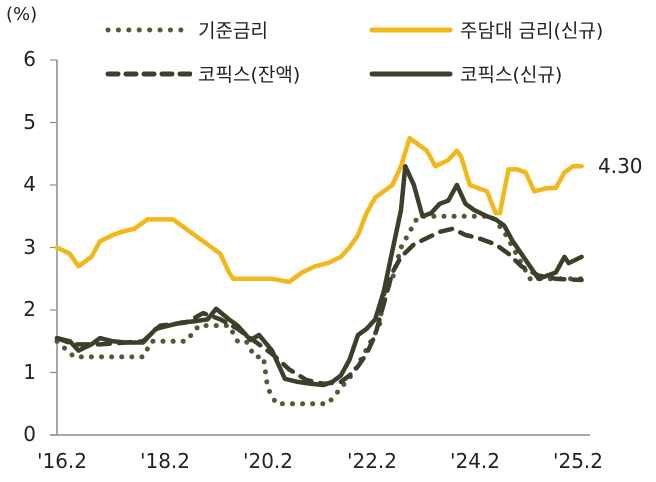  Describe the element at coordinates (620, 166) in the screenshot. I see `end-value-annotation: 4.30` at that location.